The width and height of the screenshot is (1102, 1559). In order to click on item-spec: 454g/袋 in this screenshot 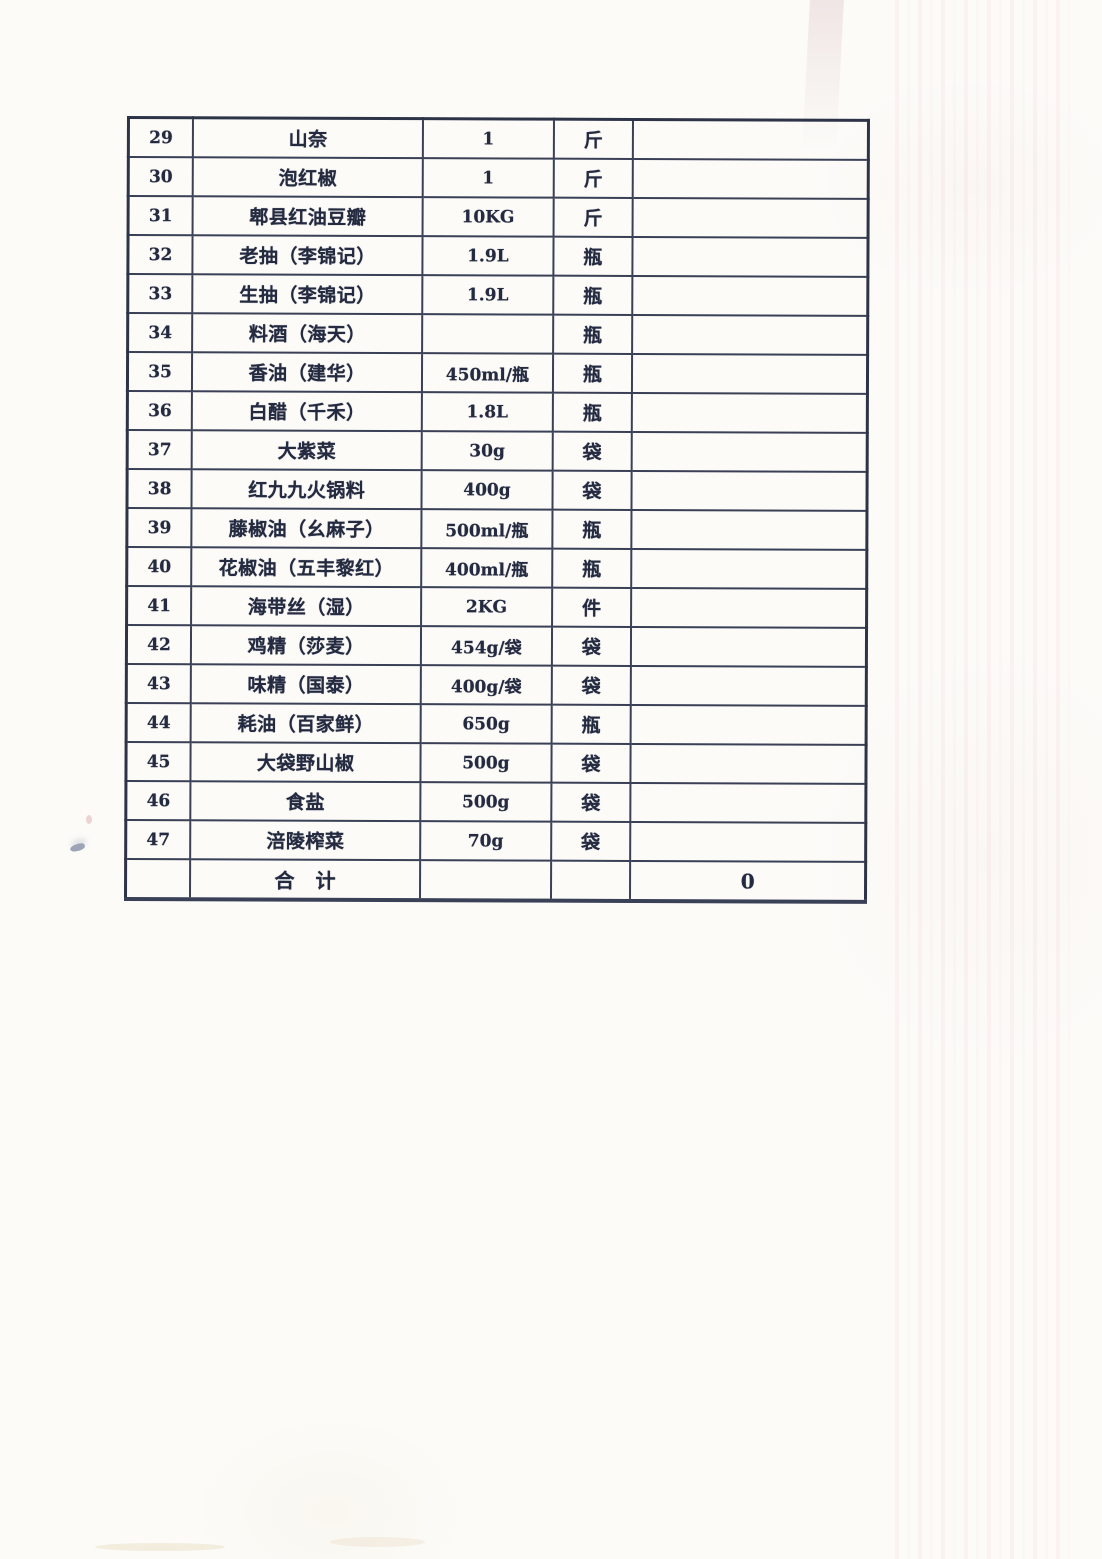, I will do `click(486, 646)`.